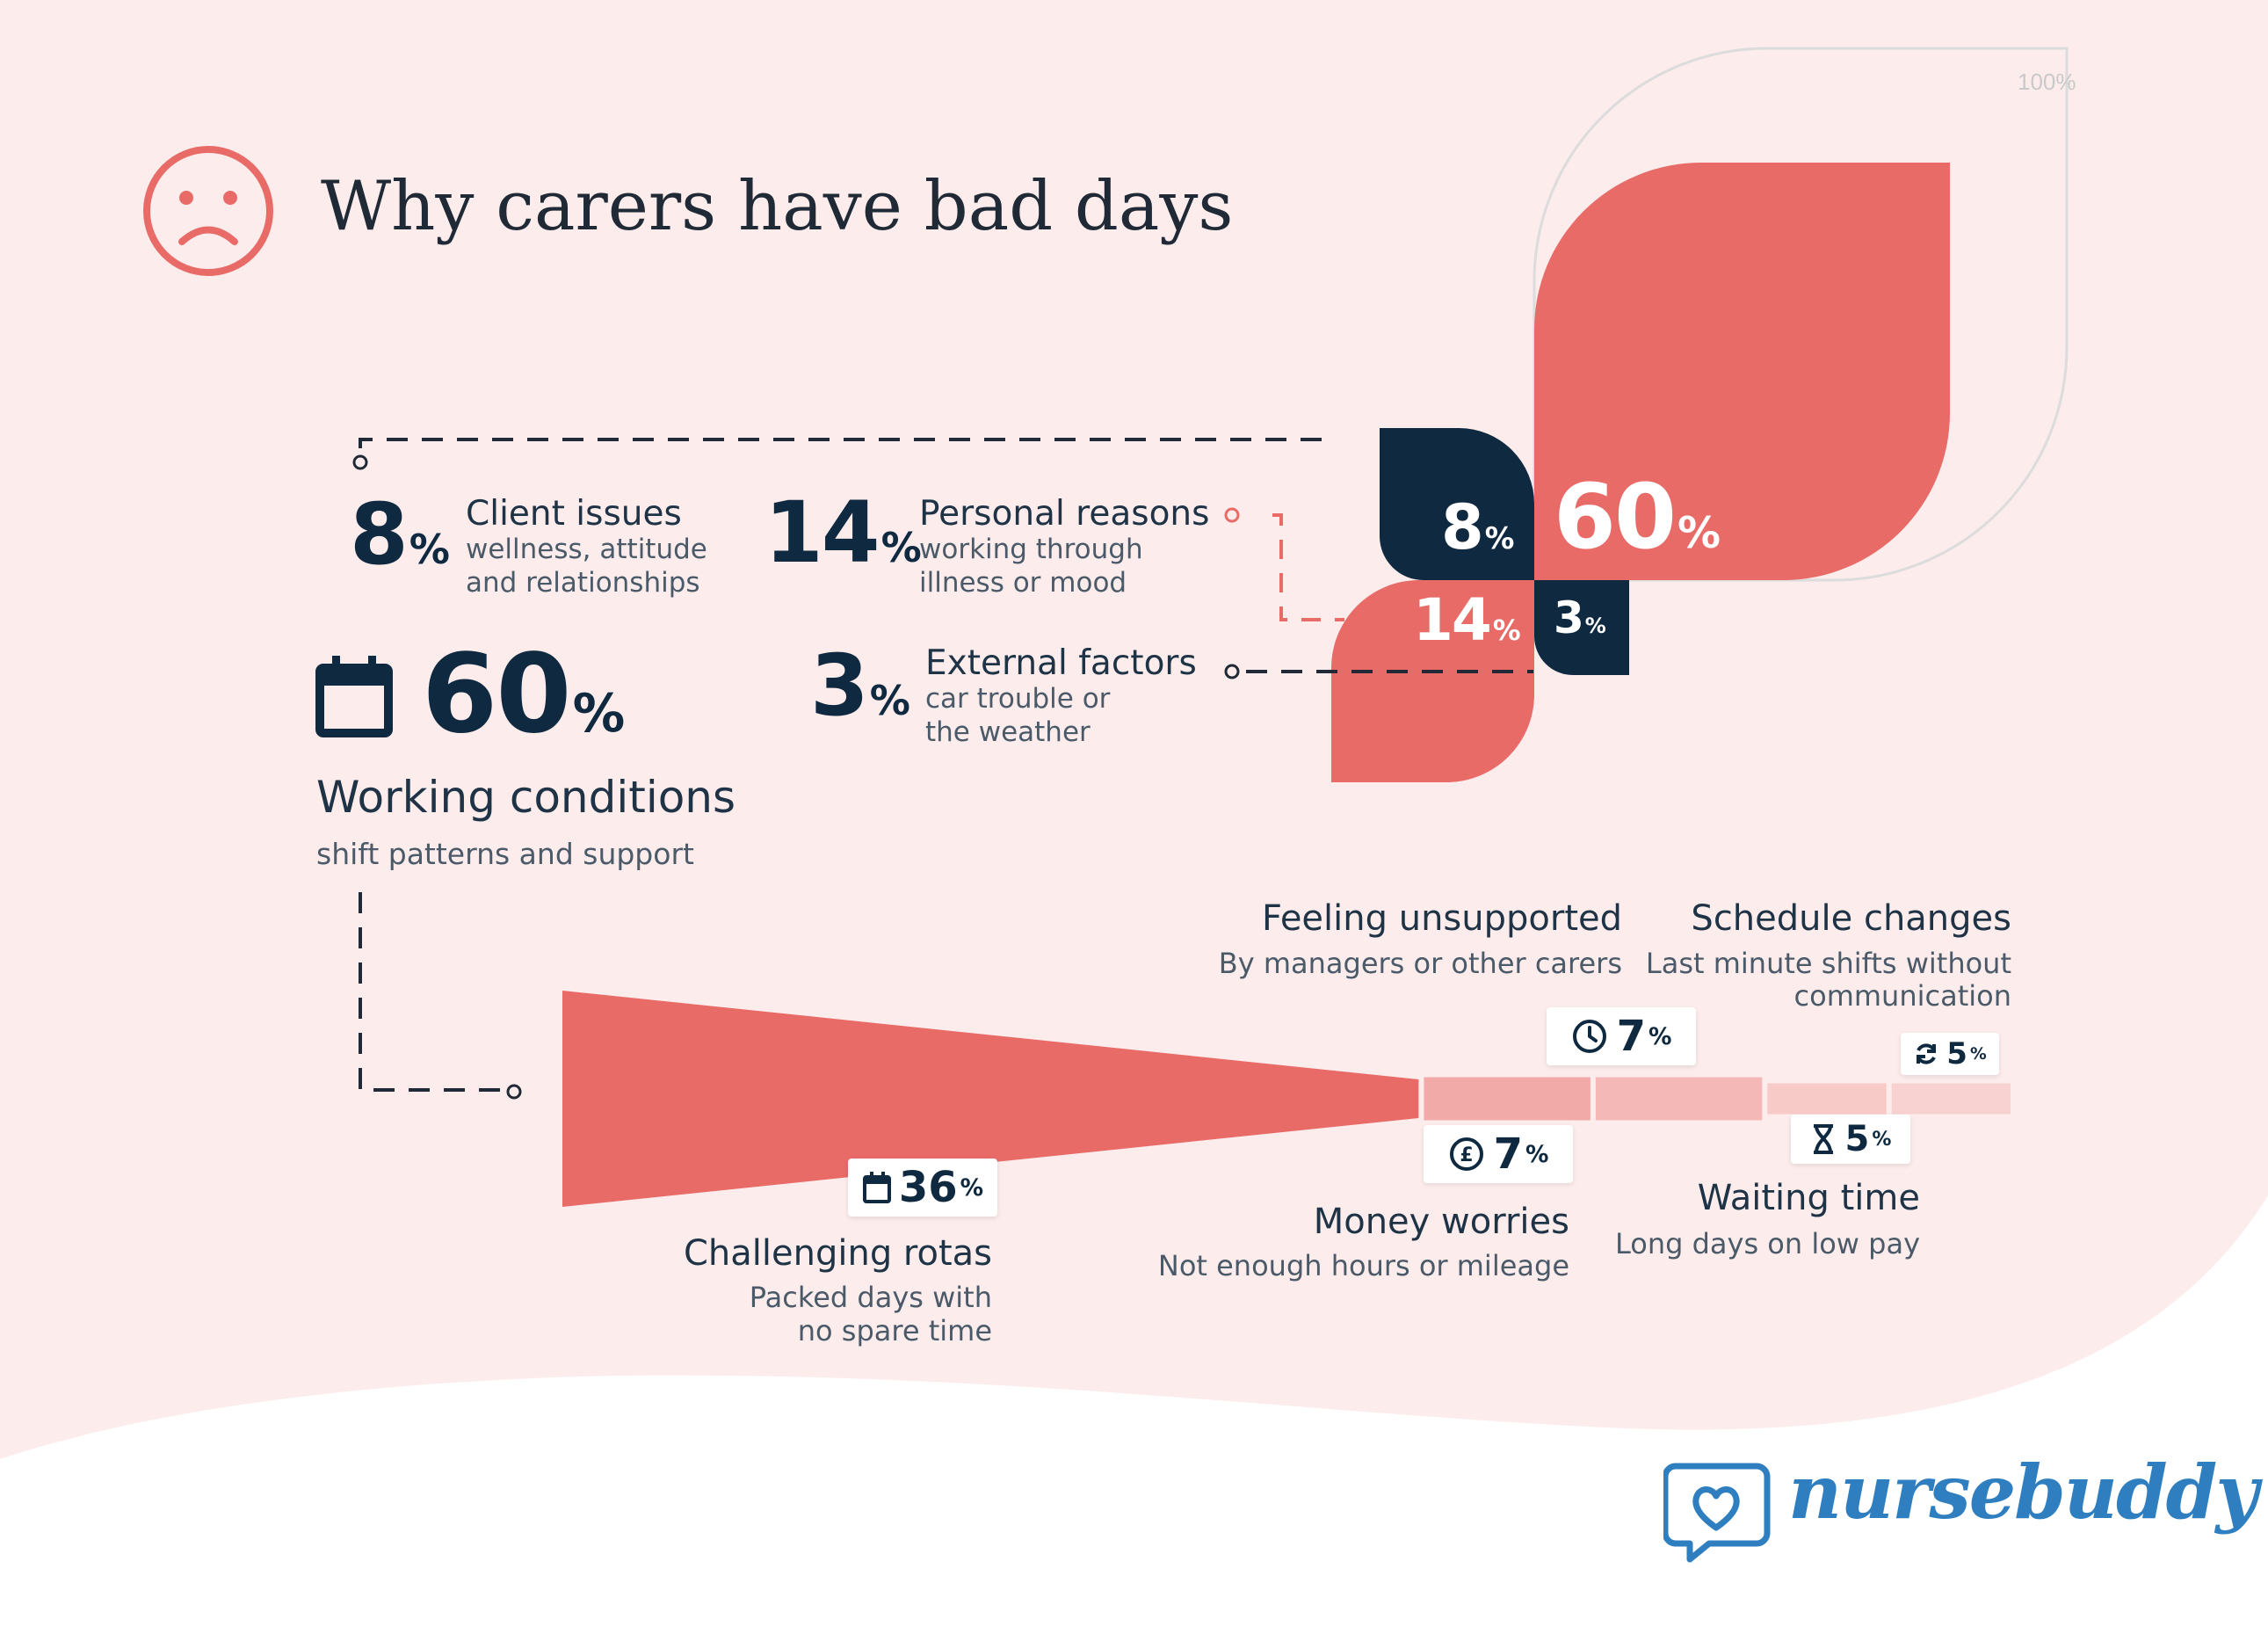 This screenshot has width=2268, height=1627. What do you see at coordinates (1742, 371) in the screenshot?
I see `petal-working-conditions` at bounding box center [1742, 371].